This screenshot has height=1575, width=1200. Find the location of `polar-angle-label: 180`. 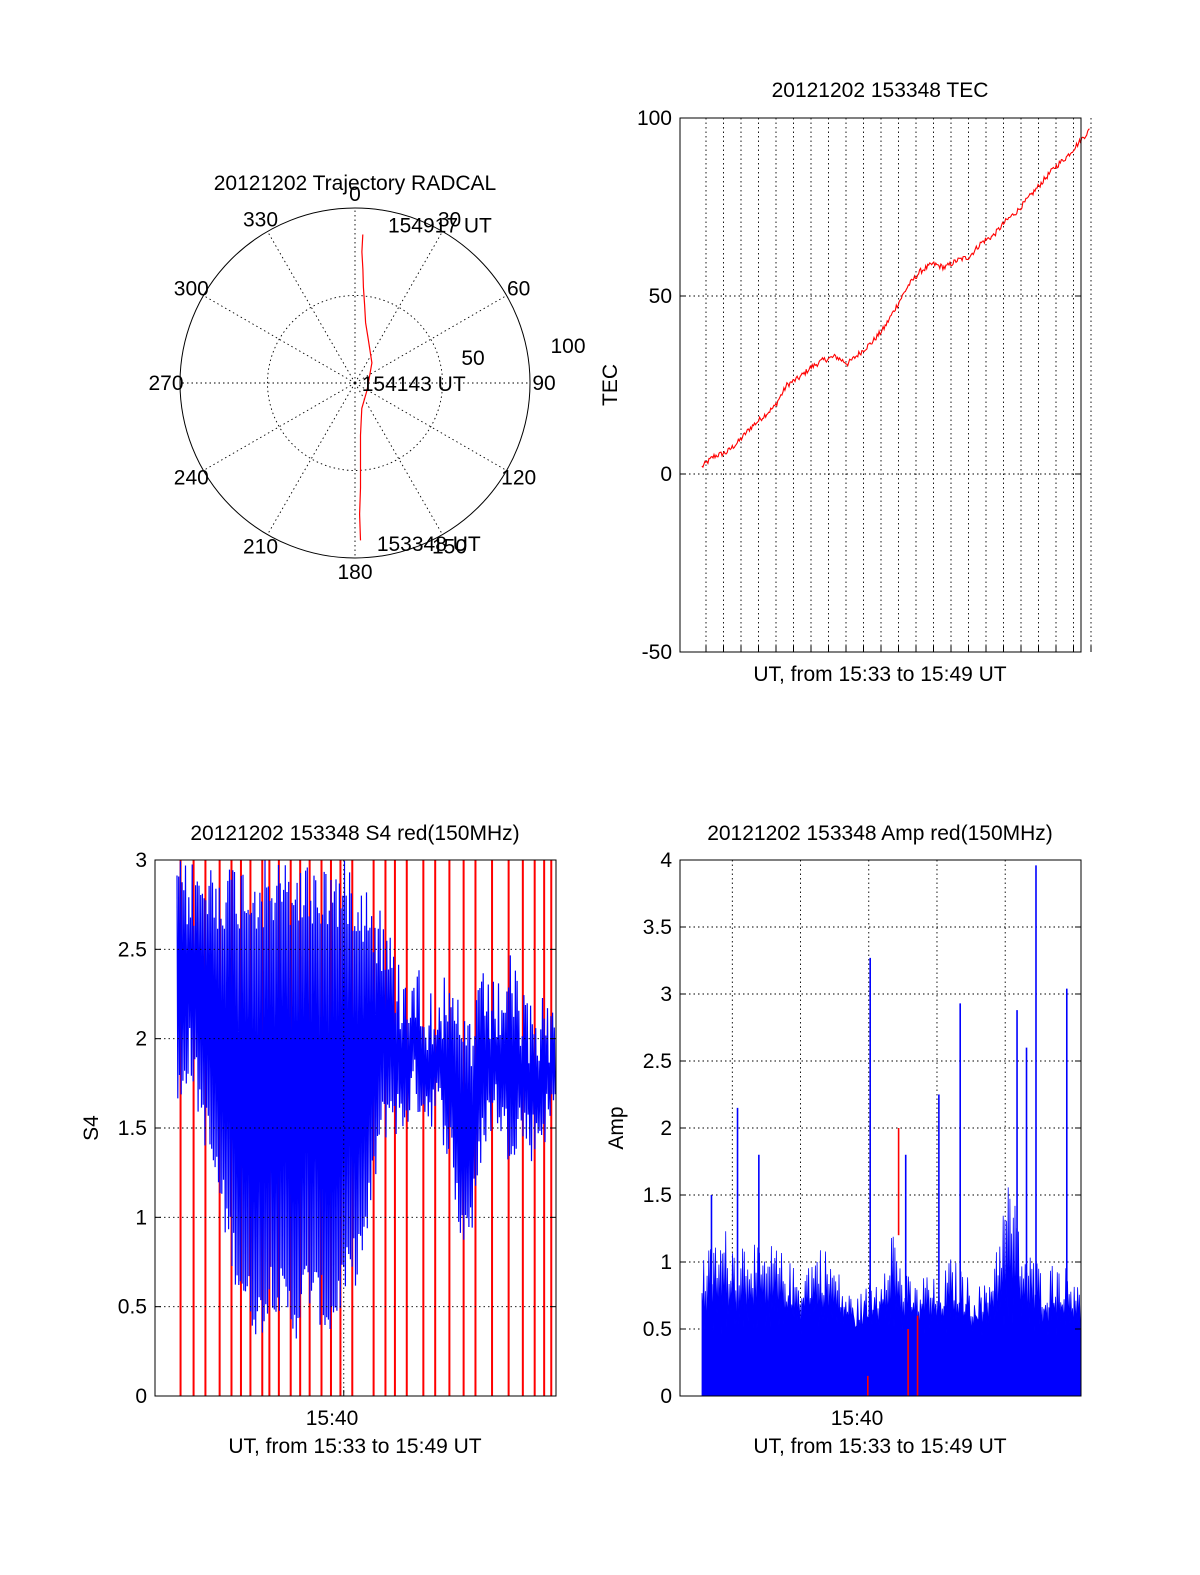

polar-angle-label: 180 is located at coordinates (354, 572).